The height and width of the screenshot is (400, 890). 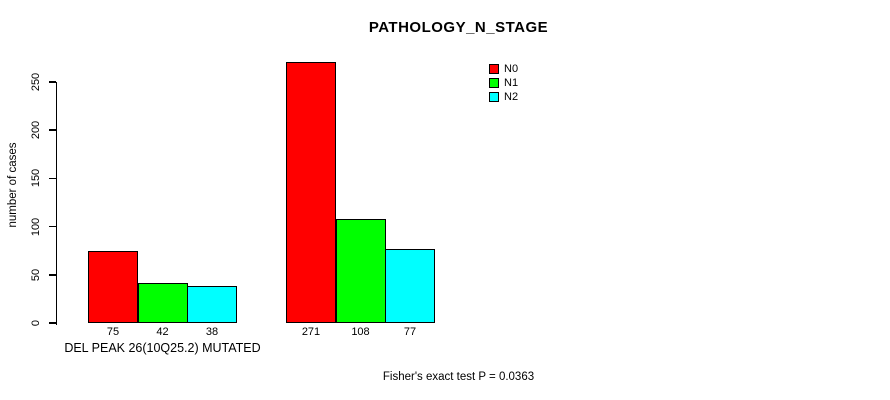 I want to click on legend-label-n2: N2, so click(x=511, y=97).